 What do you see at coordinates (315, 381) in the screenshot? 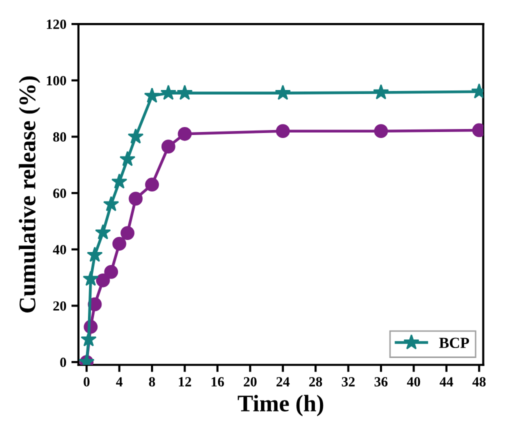
I see `x-tick-label: 28` at bounding box center [315, 381].